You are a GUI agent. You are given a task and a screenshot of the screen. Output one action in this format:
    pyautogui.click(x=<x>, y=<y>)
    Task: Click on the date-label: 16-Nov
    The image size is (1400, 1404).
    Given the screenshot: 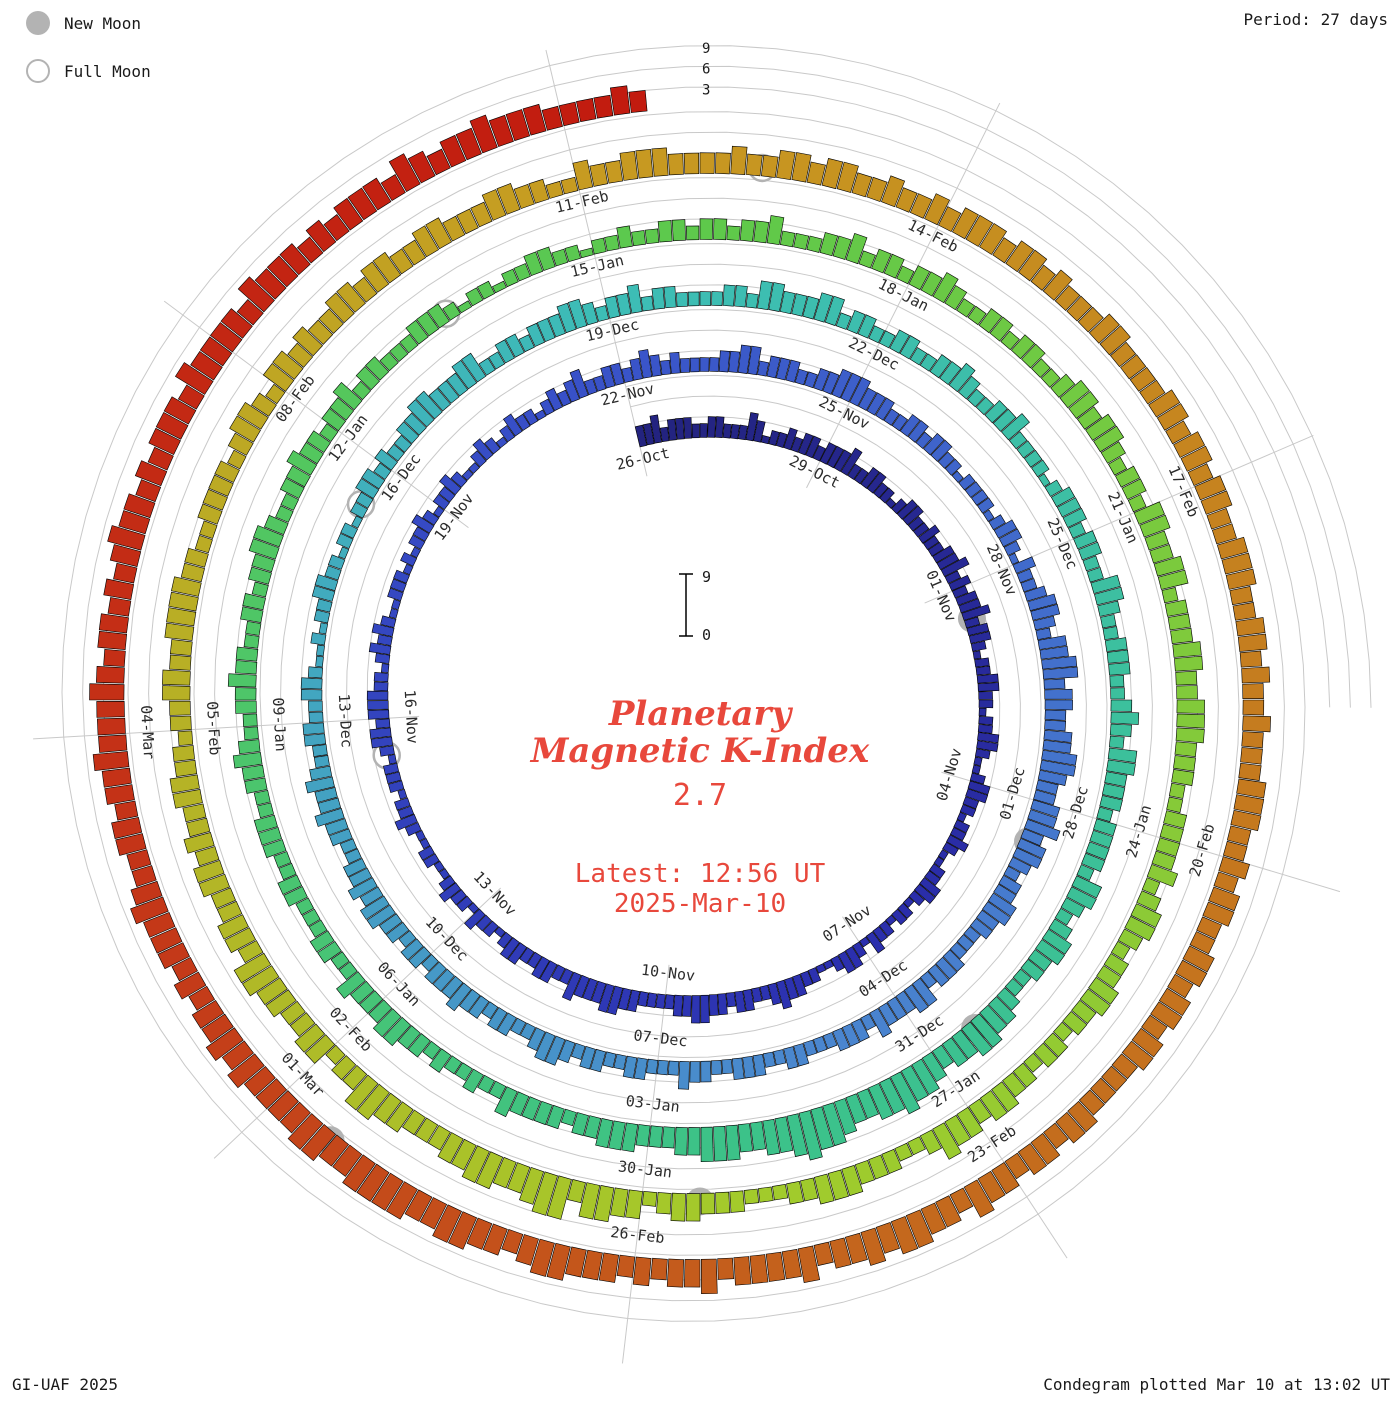 What is the action you would take?
    pyautogui.click(x=411, y=716)
    